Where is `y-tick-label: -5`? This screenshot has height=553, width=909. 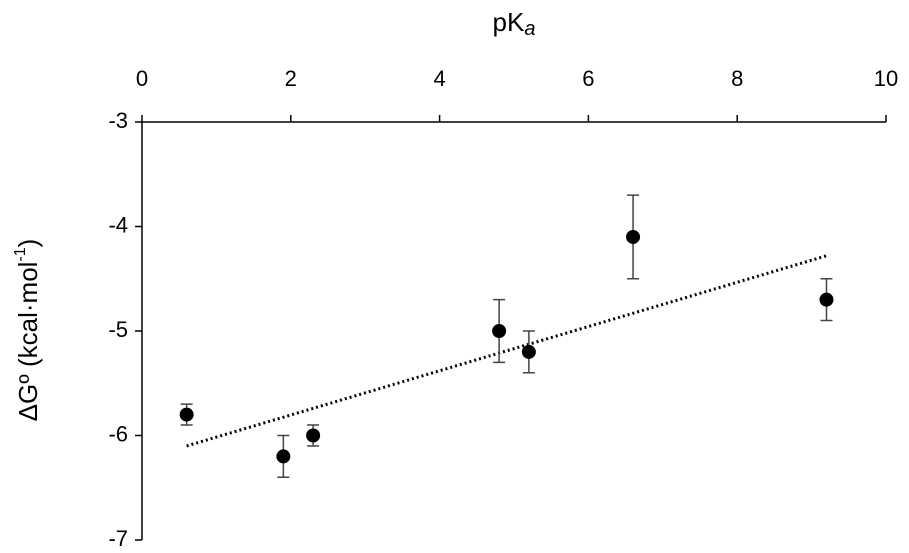
y-tick-label: -5 is located at coordinates (118, 329).